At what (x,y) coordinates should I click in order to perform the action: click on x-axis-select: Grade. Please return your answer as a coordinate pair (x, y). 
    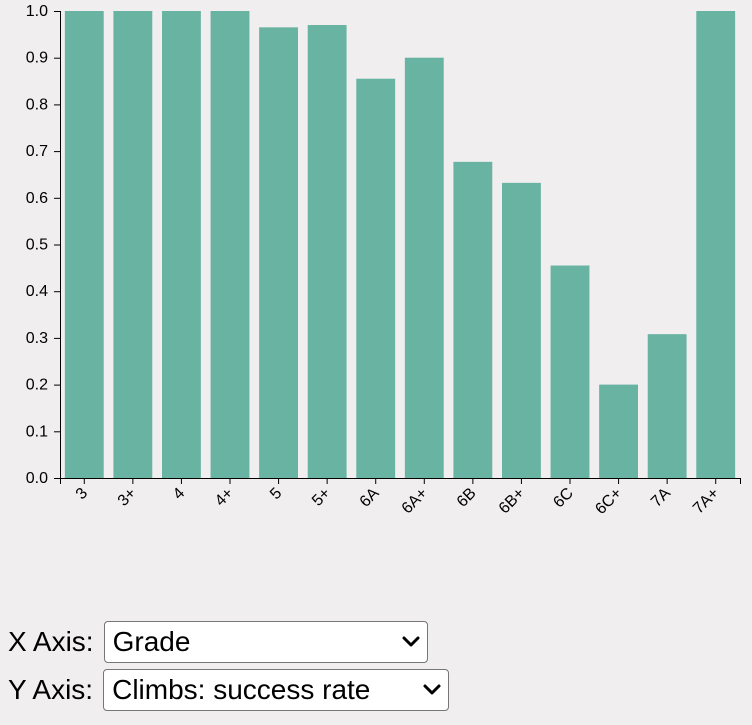
    Looking at the image, I should click on (265, 642).